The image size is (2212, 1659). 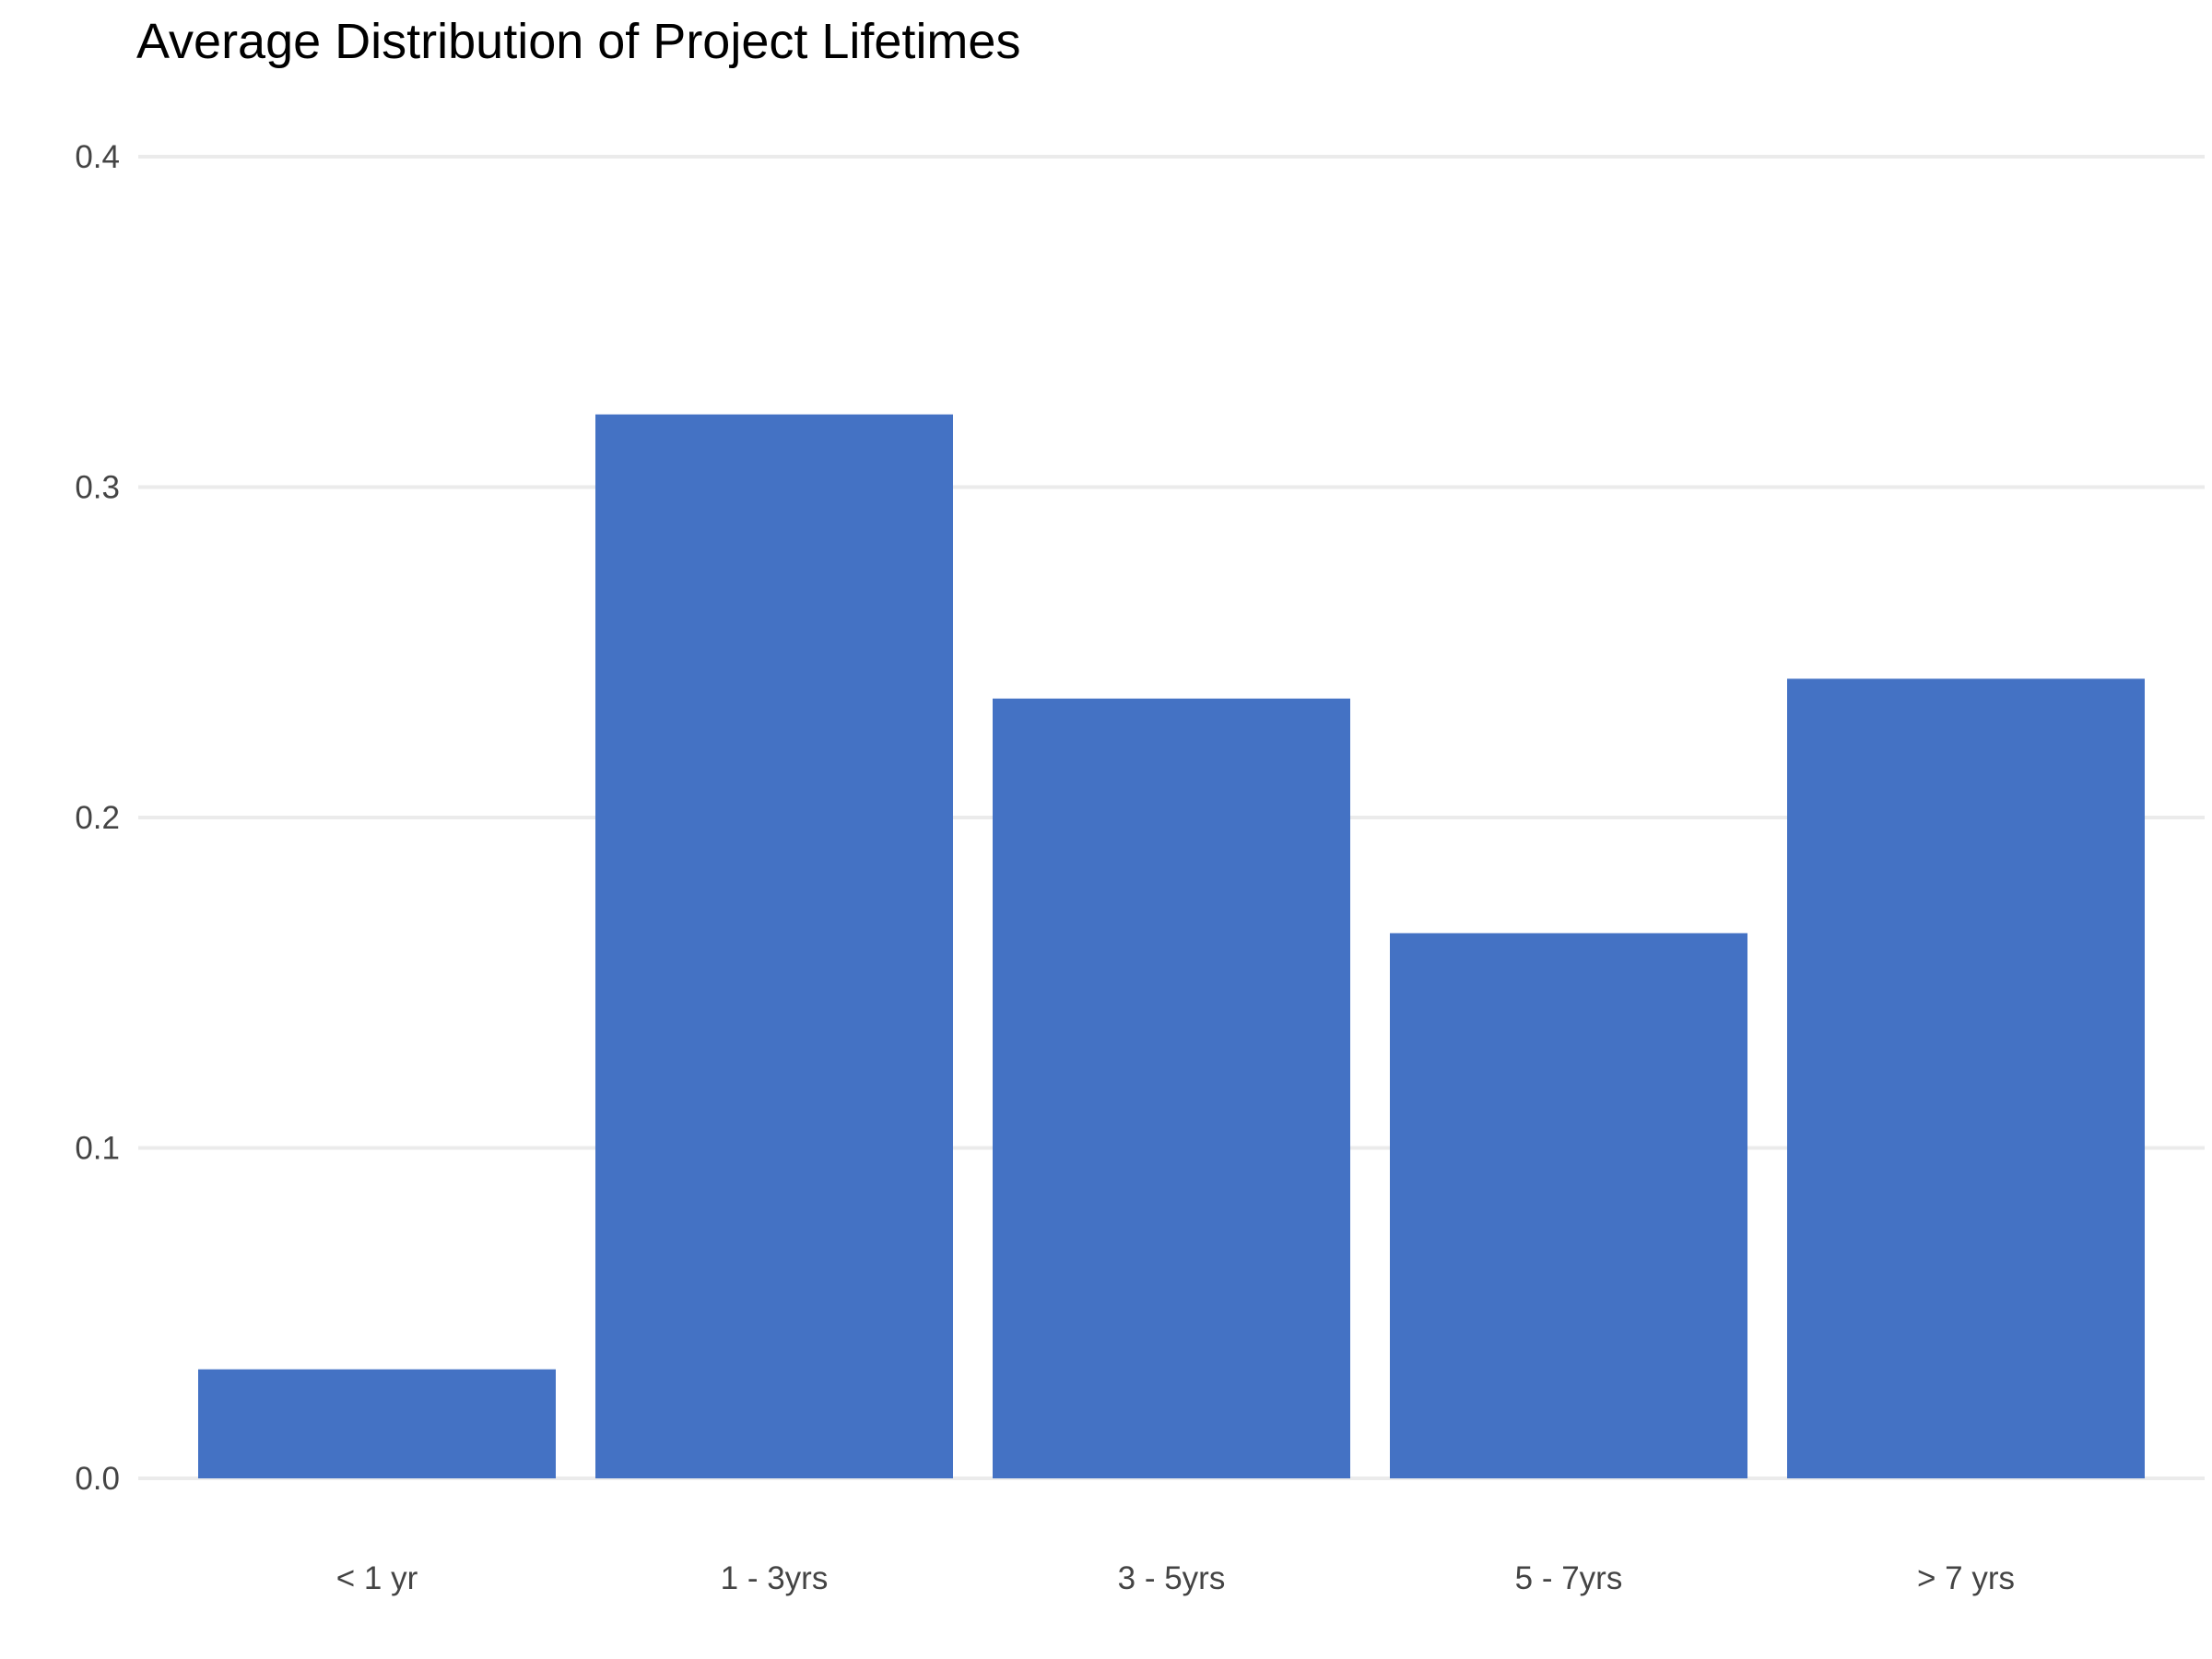 What do you see at coordinates (775, 1578) in the screenshot?
I see `x-tick-label: 1 - 3yrs` at bounding box center [775, 1578].